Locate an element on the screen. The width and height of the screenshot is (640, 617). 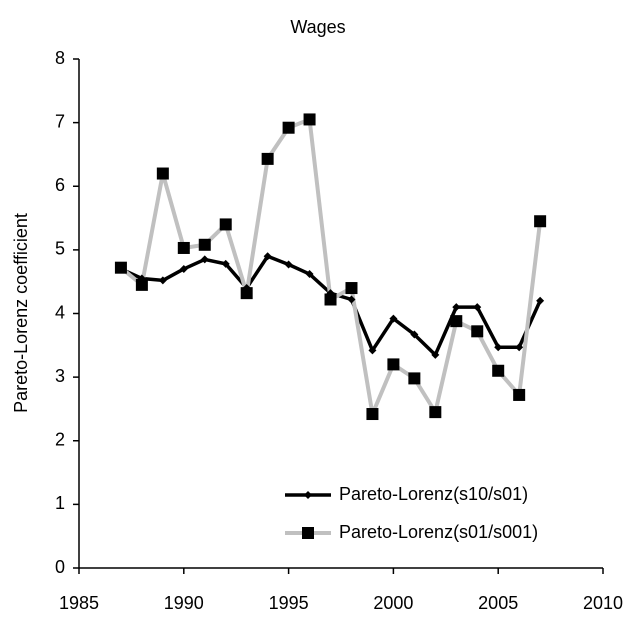
x-tick-label: 1990 is located at coordinates (184, 603).